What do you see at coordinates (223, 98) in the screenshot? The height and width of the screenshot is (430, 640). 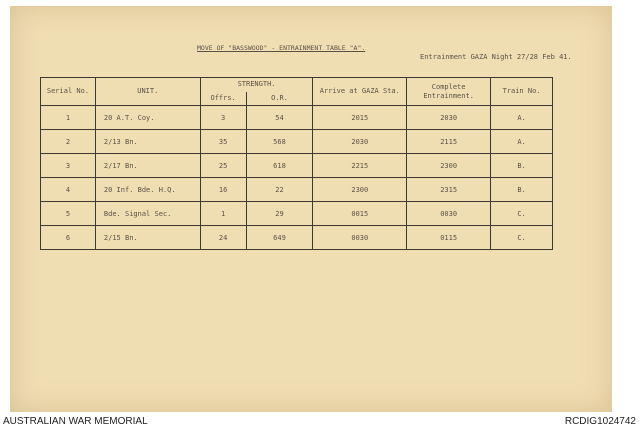 I see `header-offrs: Offrs.` at bounding box center [223, 98].